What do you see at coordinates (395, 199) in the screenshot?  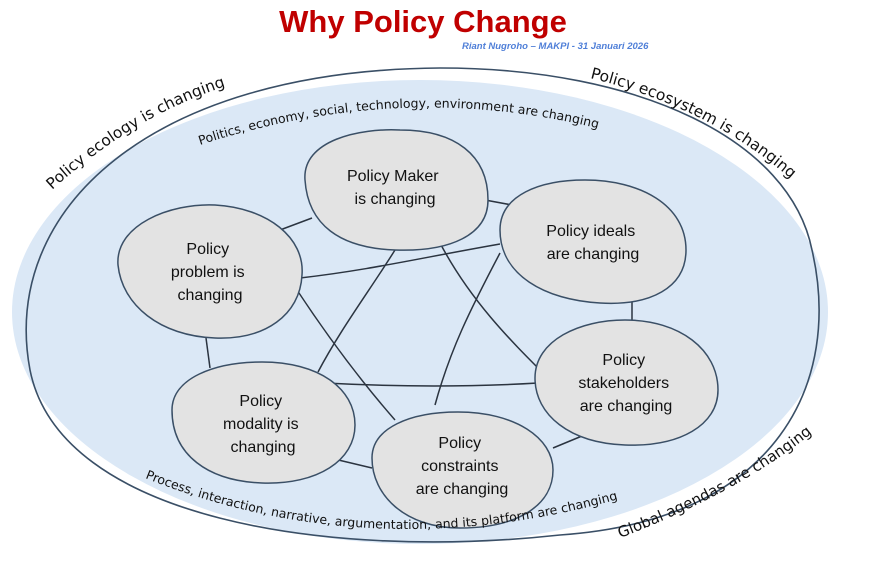 I see `policy-maker-line-2: is changing` at bounding box center [395, 199].